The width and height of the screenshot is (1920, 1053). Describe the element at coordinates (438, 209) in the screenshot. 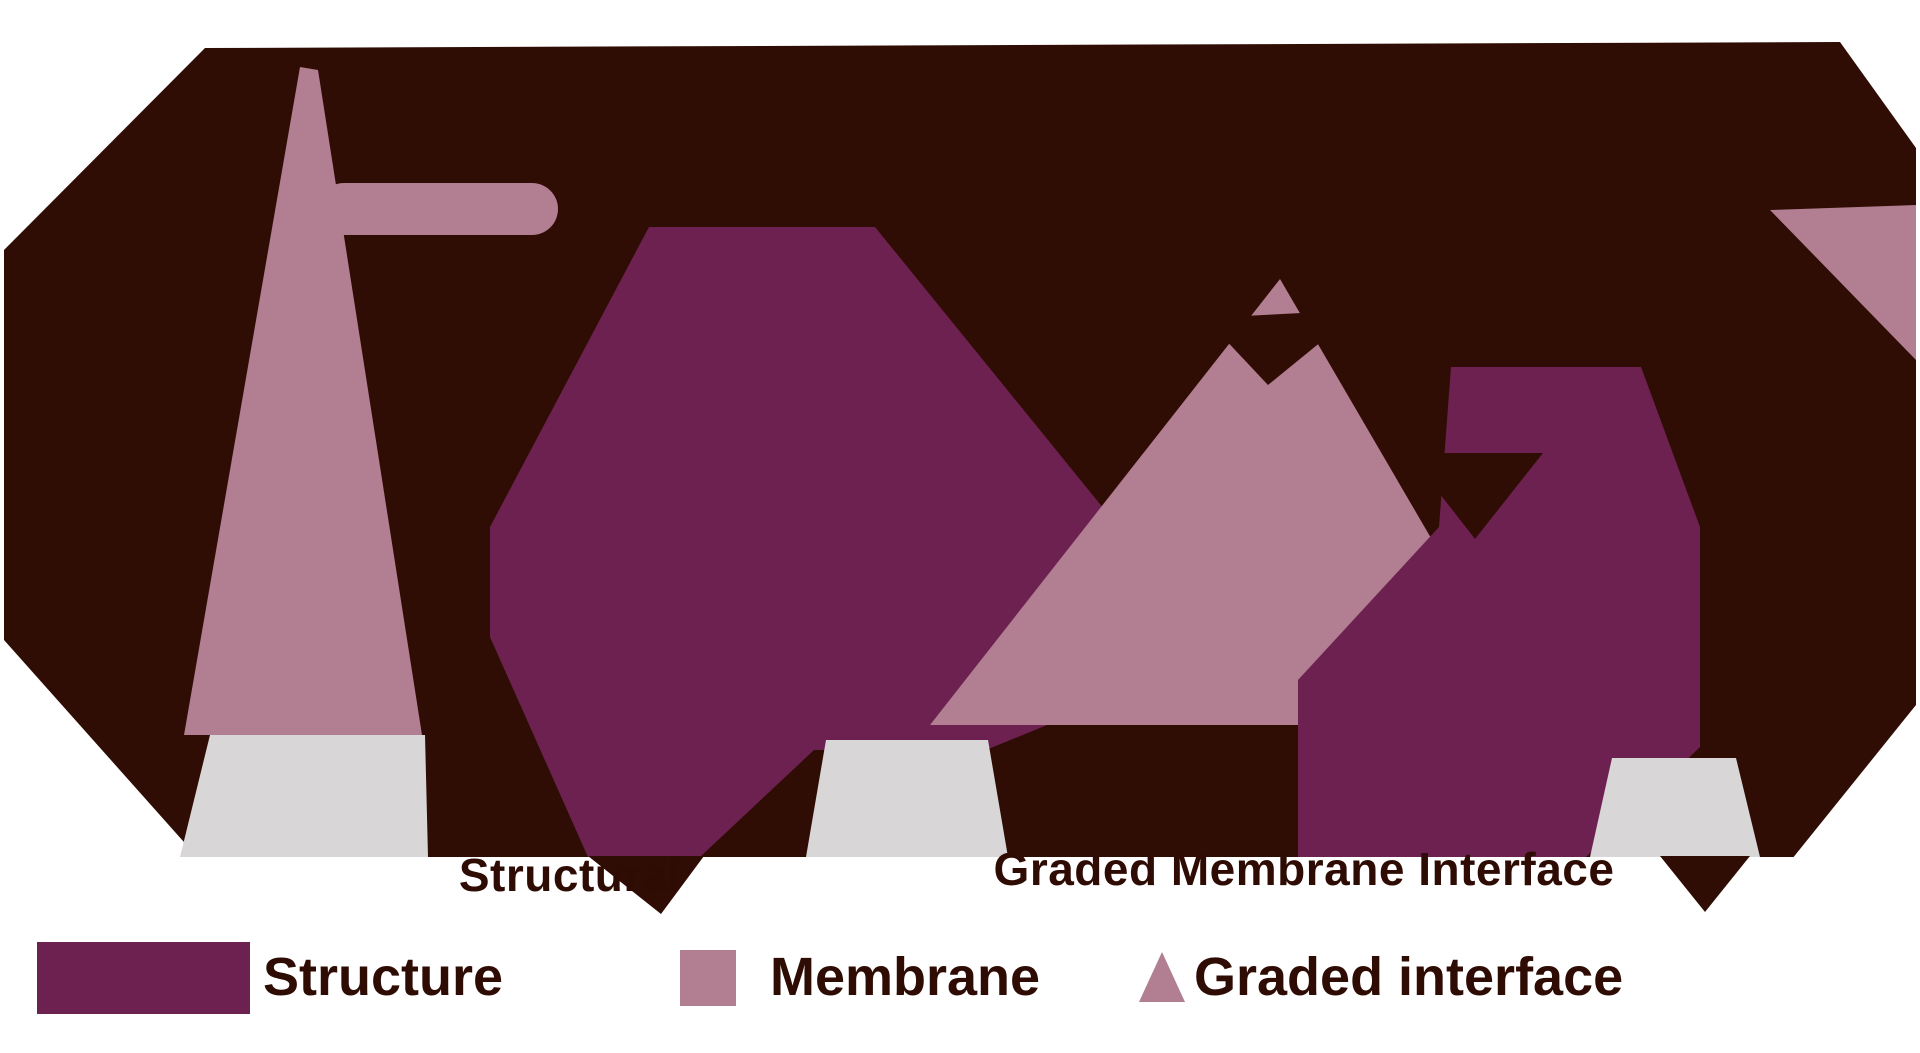

I see `horizontal-bar-shape` at that location.